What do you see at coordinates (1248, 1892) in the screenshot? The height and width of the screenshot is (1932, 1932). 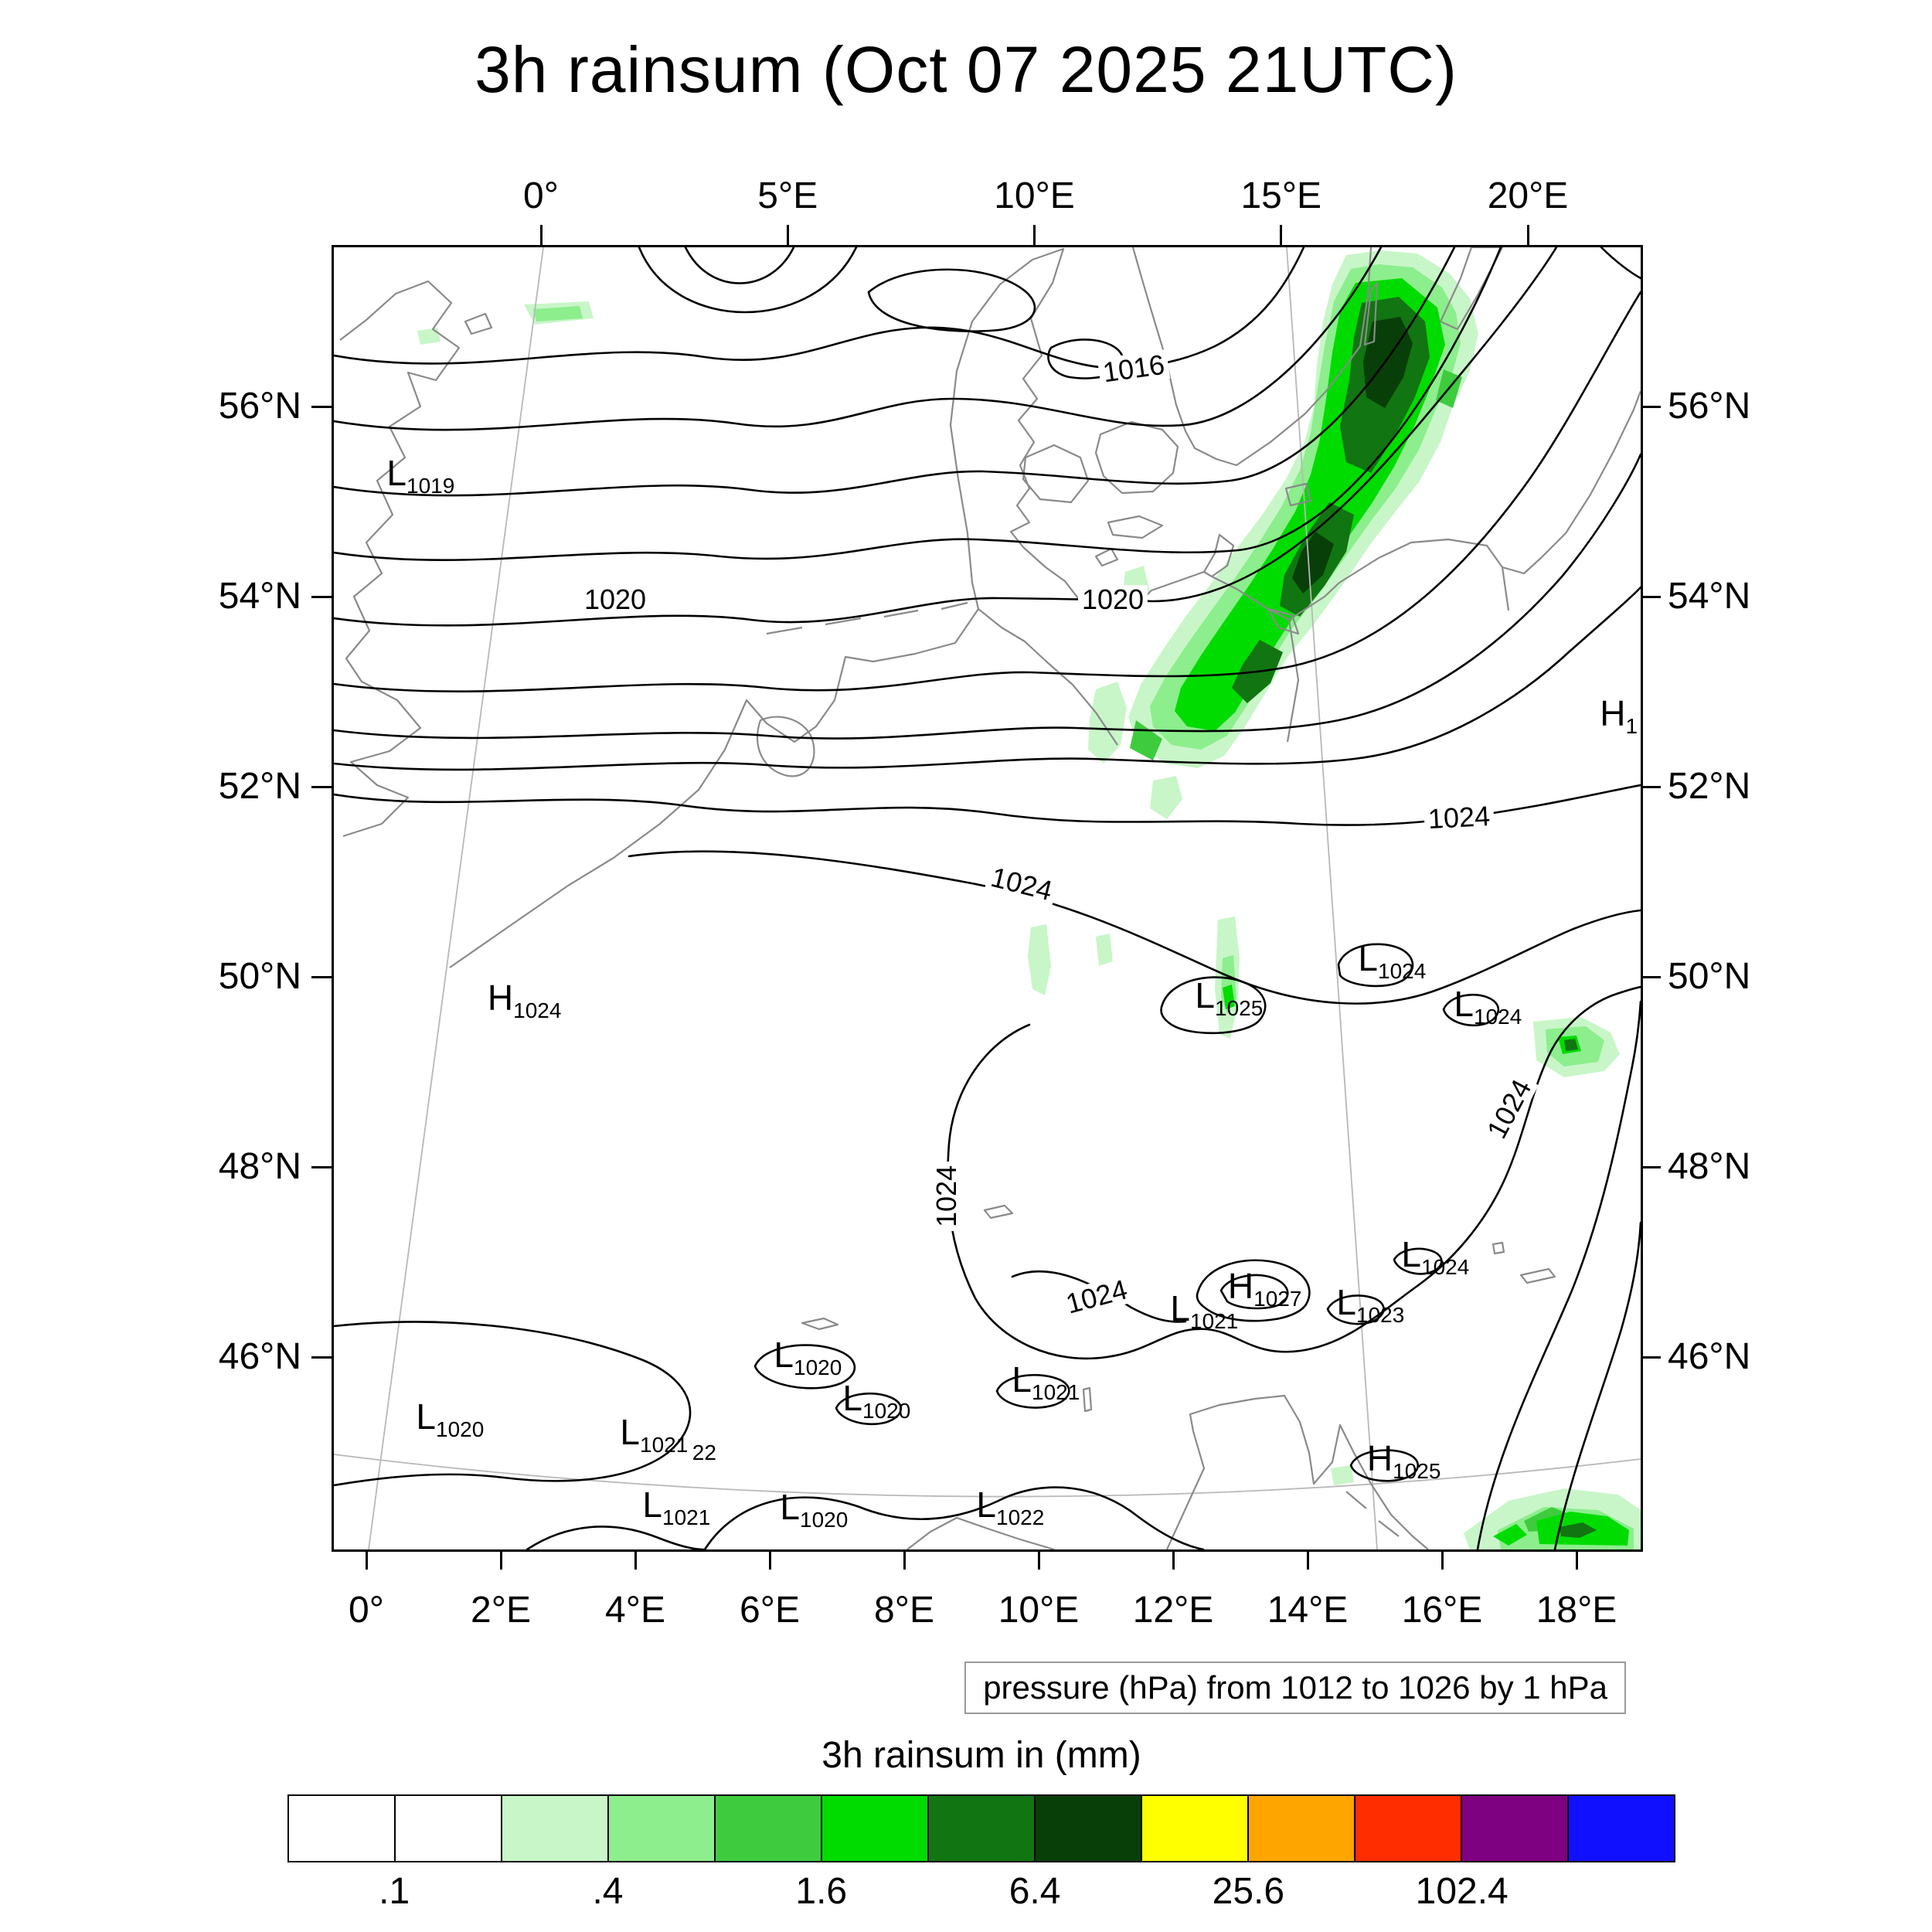 I see `colorbar-tick-label: 25.6` at bounding box center [1248, 1892].